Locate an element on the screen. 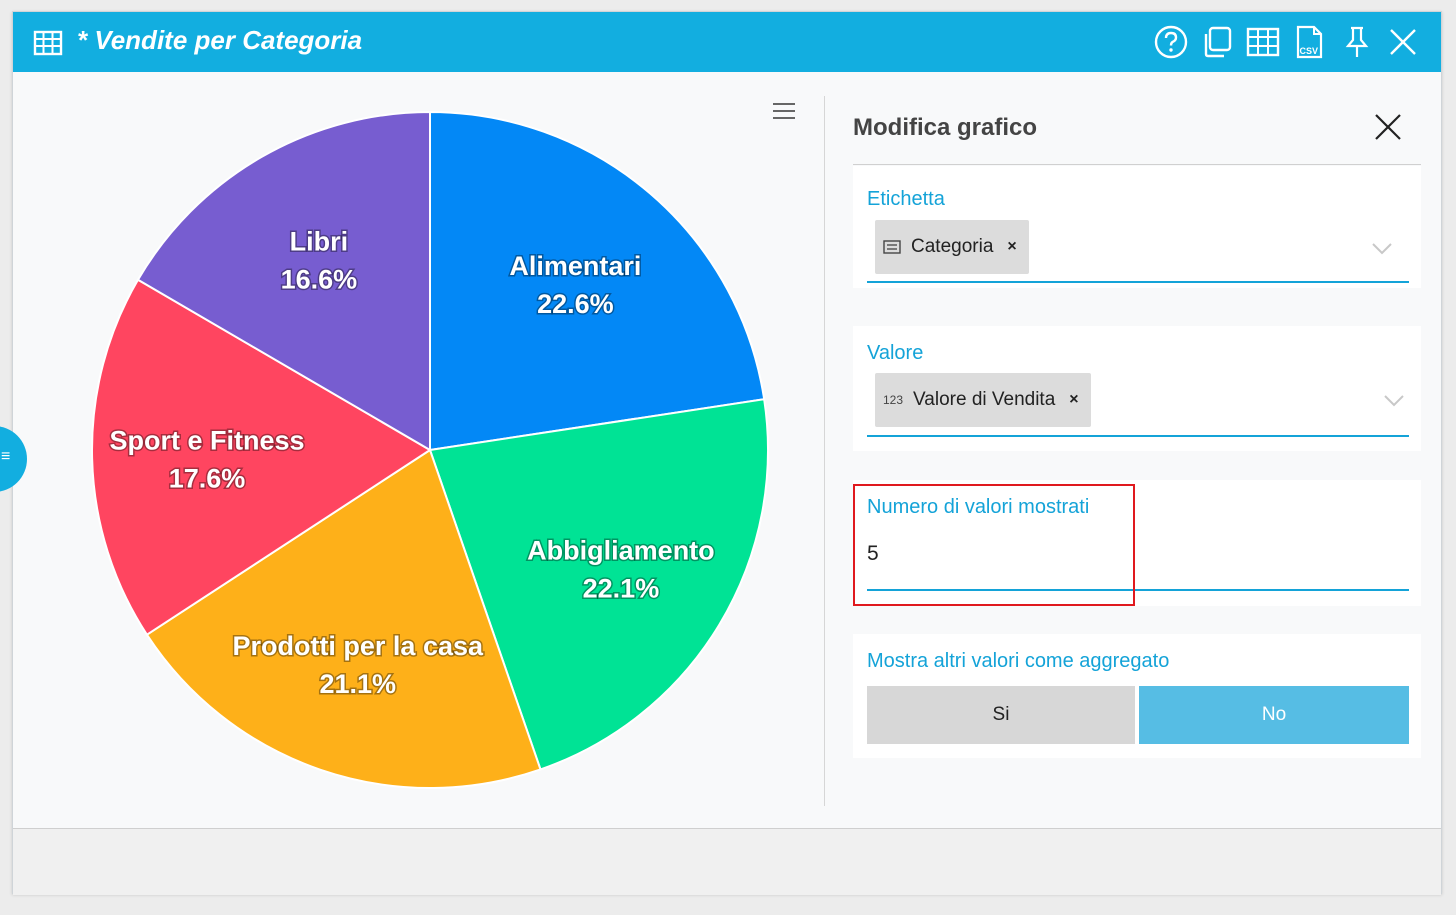 The width and height of the screenshot is (1456, 915). window-title: * Vendite per Categoria is located at coordinates (220, 40).